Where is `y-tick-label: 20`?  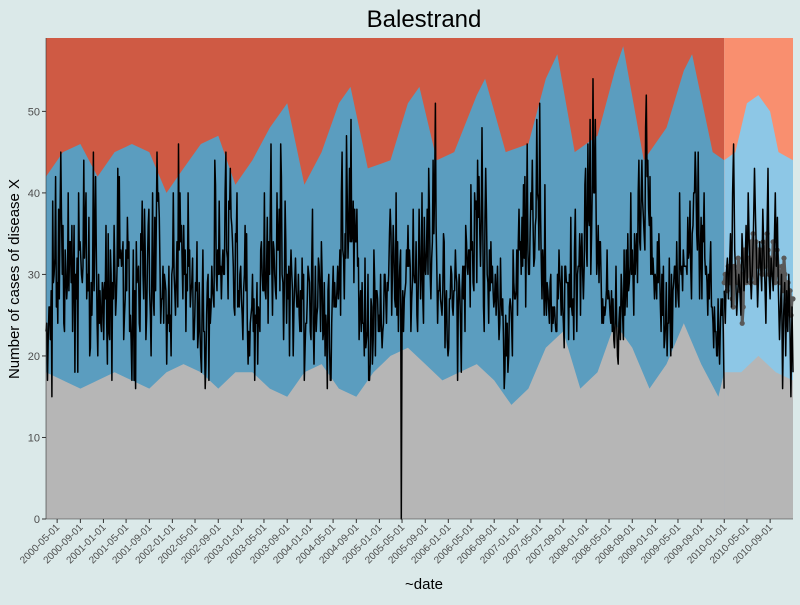 y-tick-label: 20 is located at coordinates (34, 357).